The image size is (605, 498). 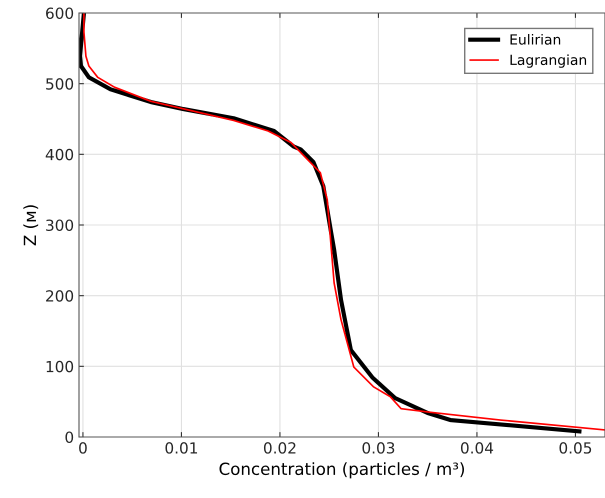 I want to click on y-tick-label: 0, so click(x=69, y=437).